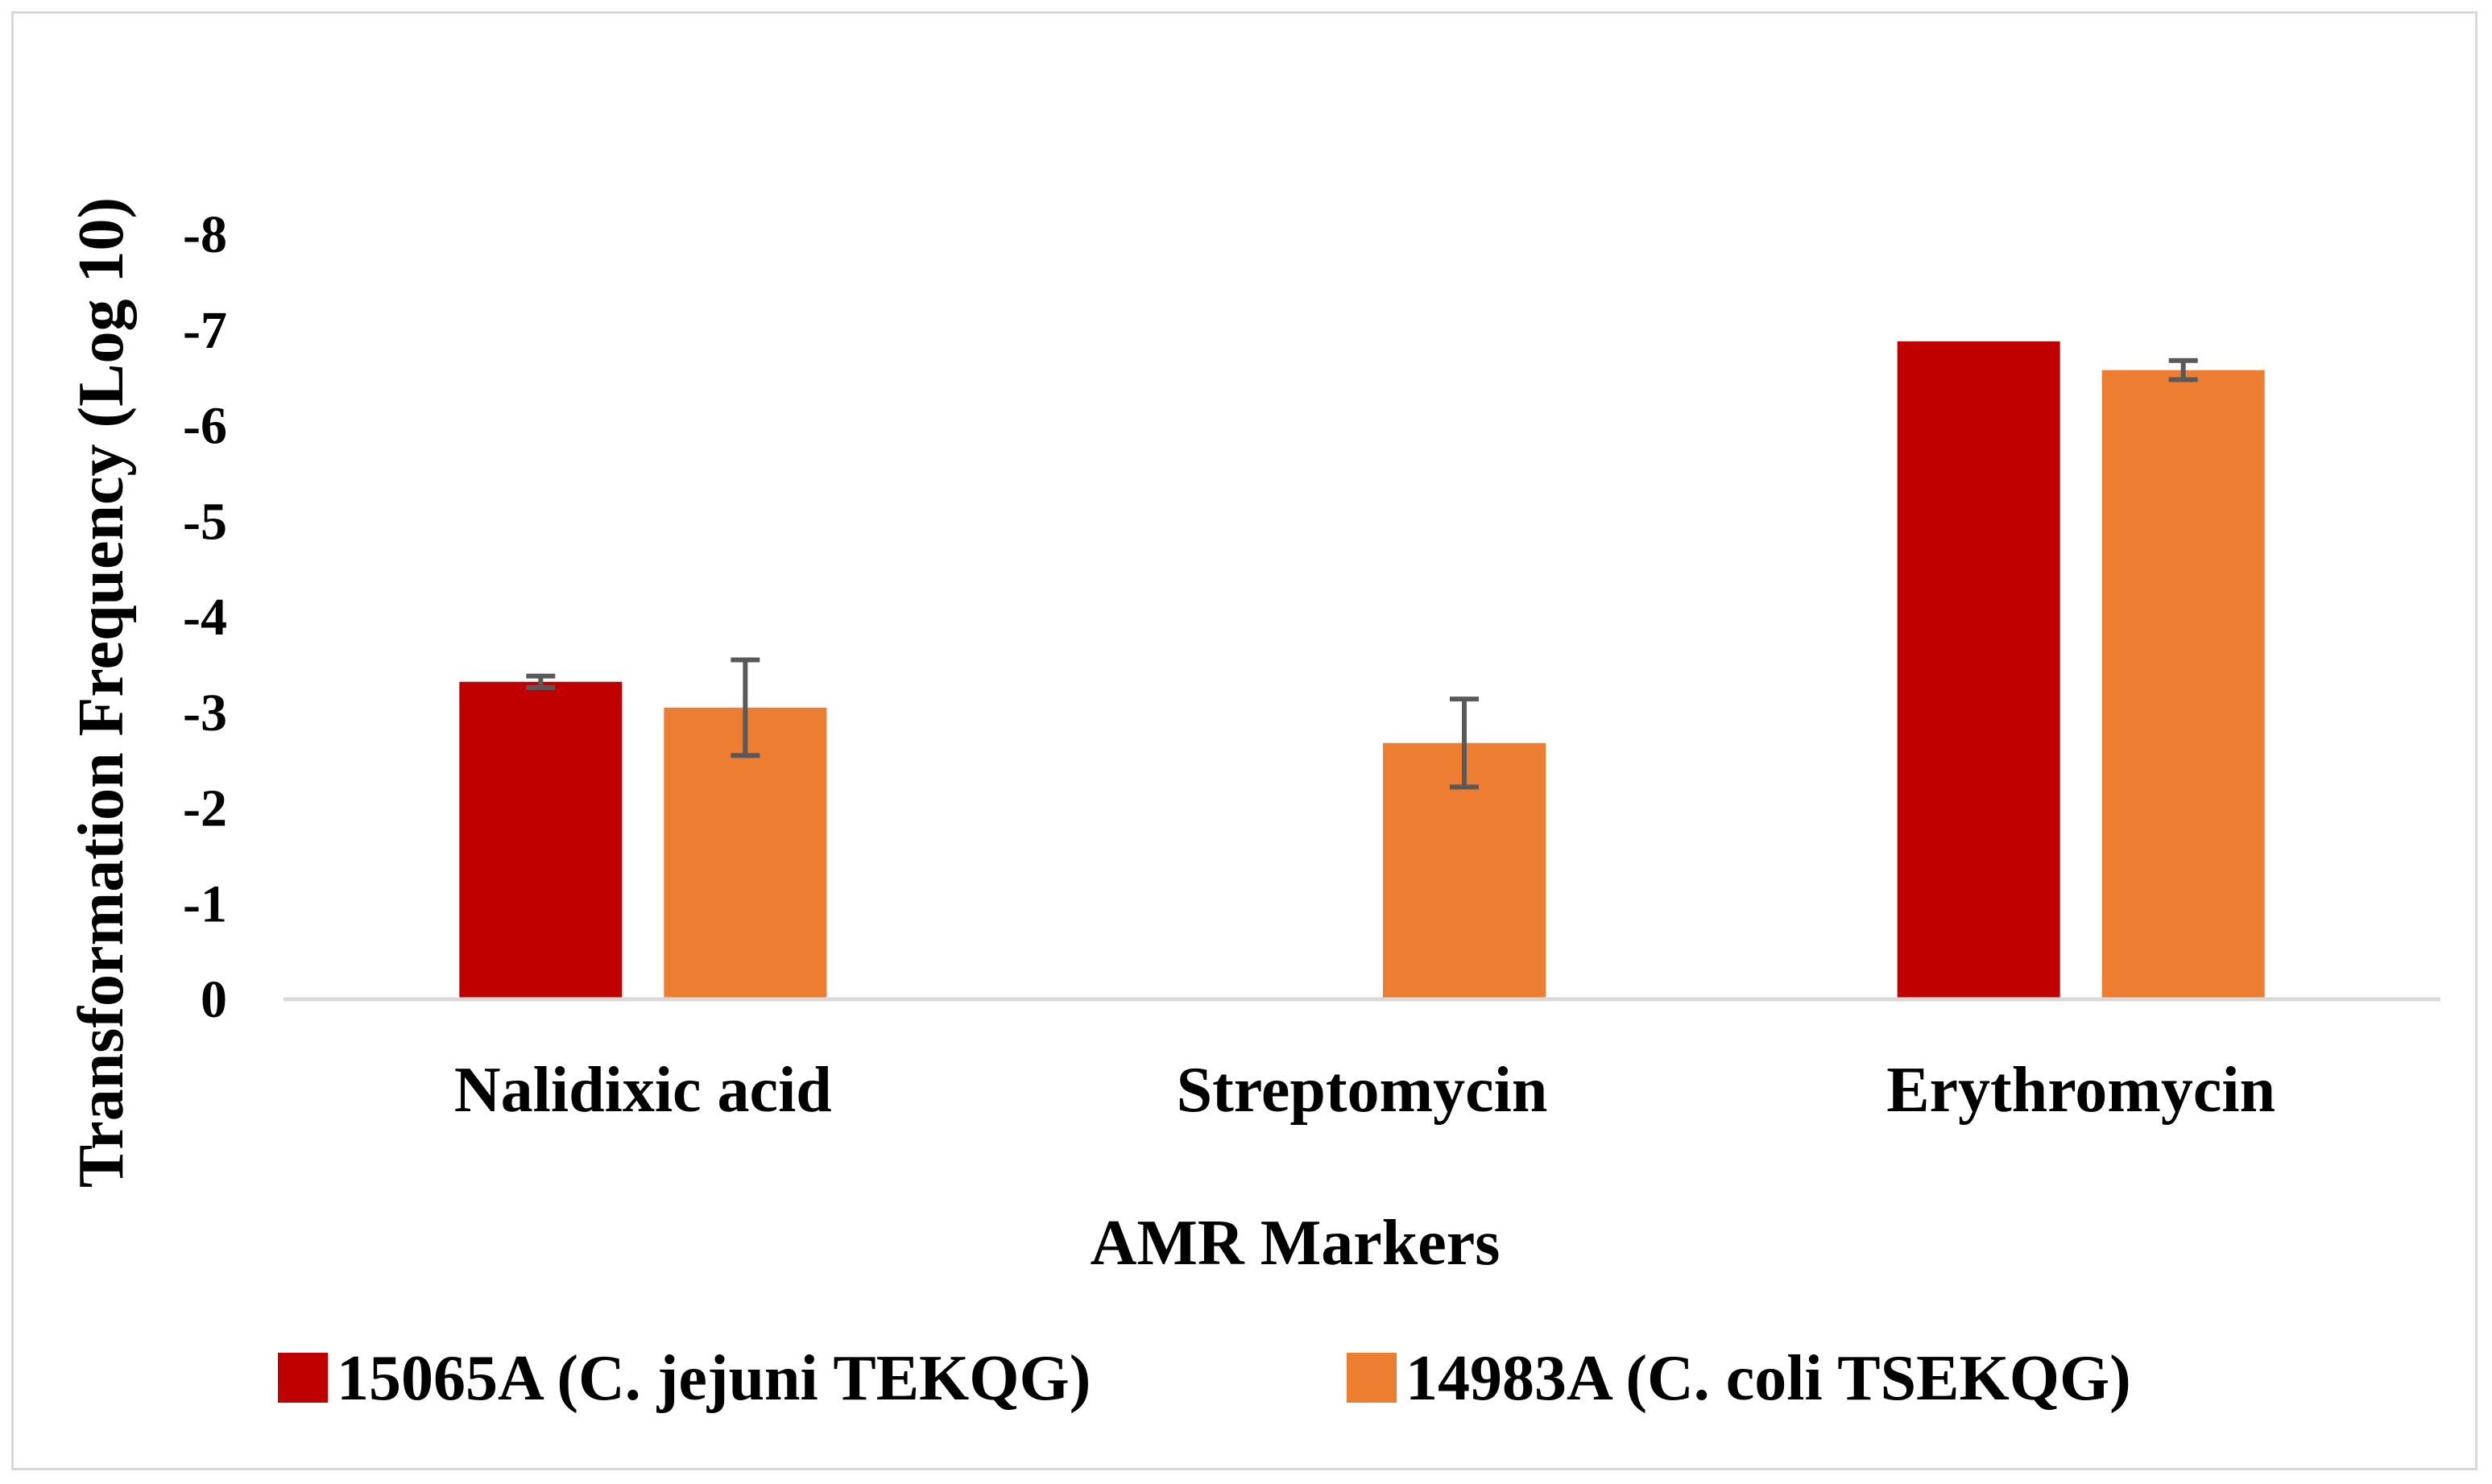  Describe the element at coordinates (101, 692) in the screenshot. I see `y-axis-title: Transformation Frequency (Log 10)` at that location.